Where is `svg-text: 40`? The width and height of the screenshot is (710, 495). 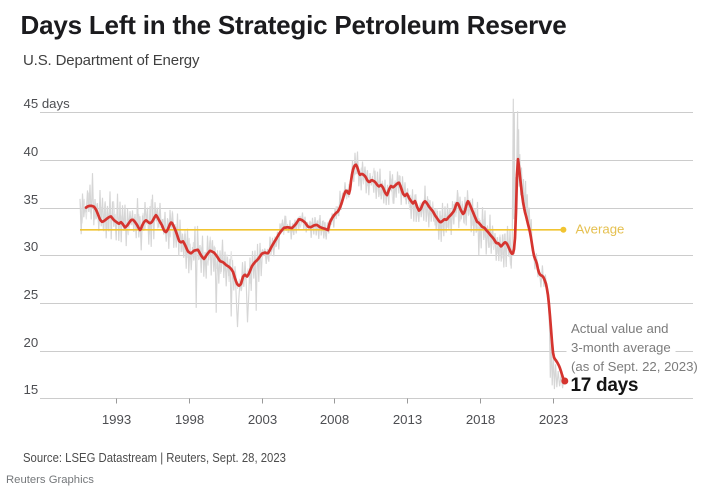
svg-text: 40 is located at coordinates (31, 151).